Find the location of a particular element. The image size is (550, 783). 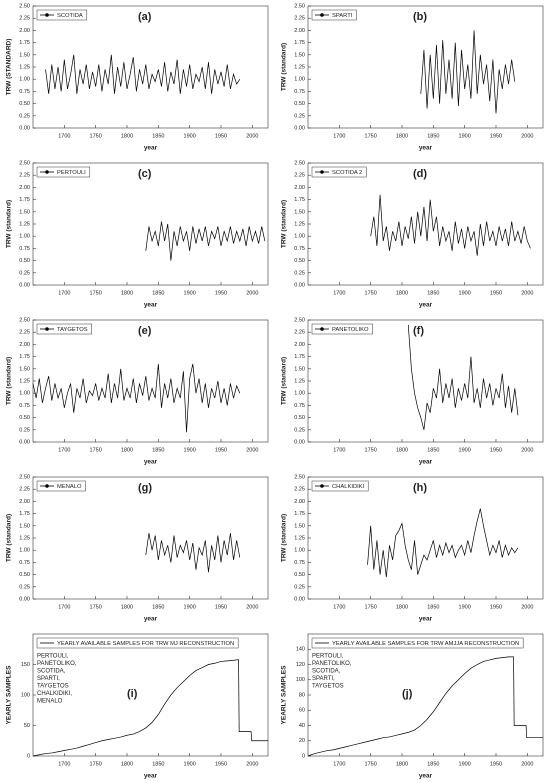

legend-label: TAYGETOS is located at coordinates (72, 330).